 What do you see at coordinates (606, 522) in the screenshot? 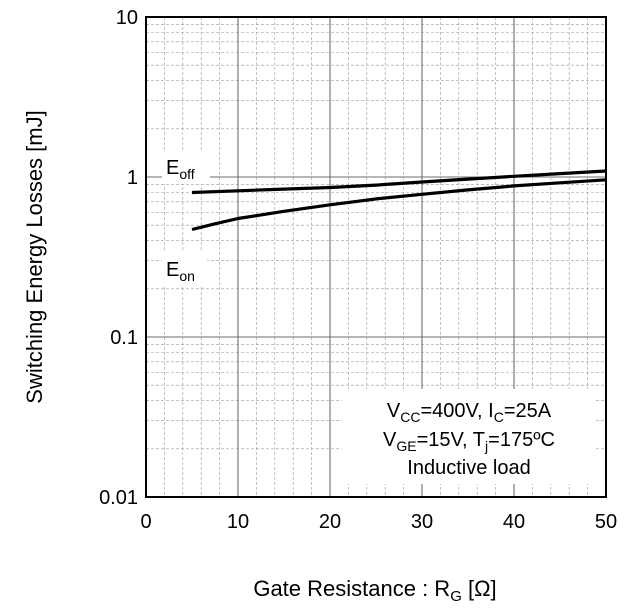
I see `x-tick-label: 50` at bounding box center [606, 522].